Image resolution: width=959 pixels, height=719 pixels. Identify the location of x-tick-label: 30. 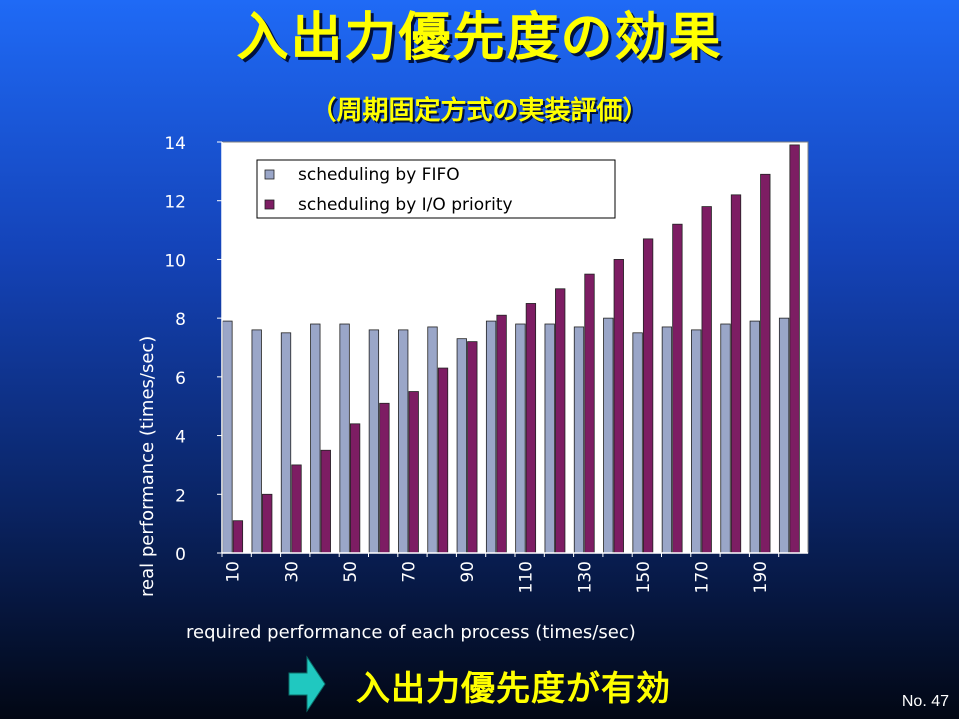
(292, 572).